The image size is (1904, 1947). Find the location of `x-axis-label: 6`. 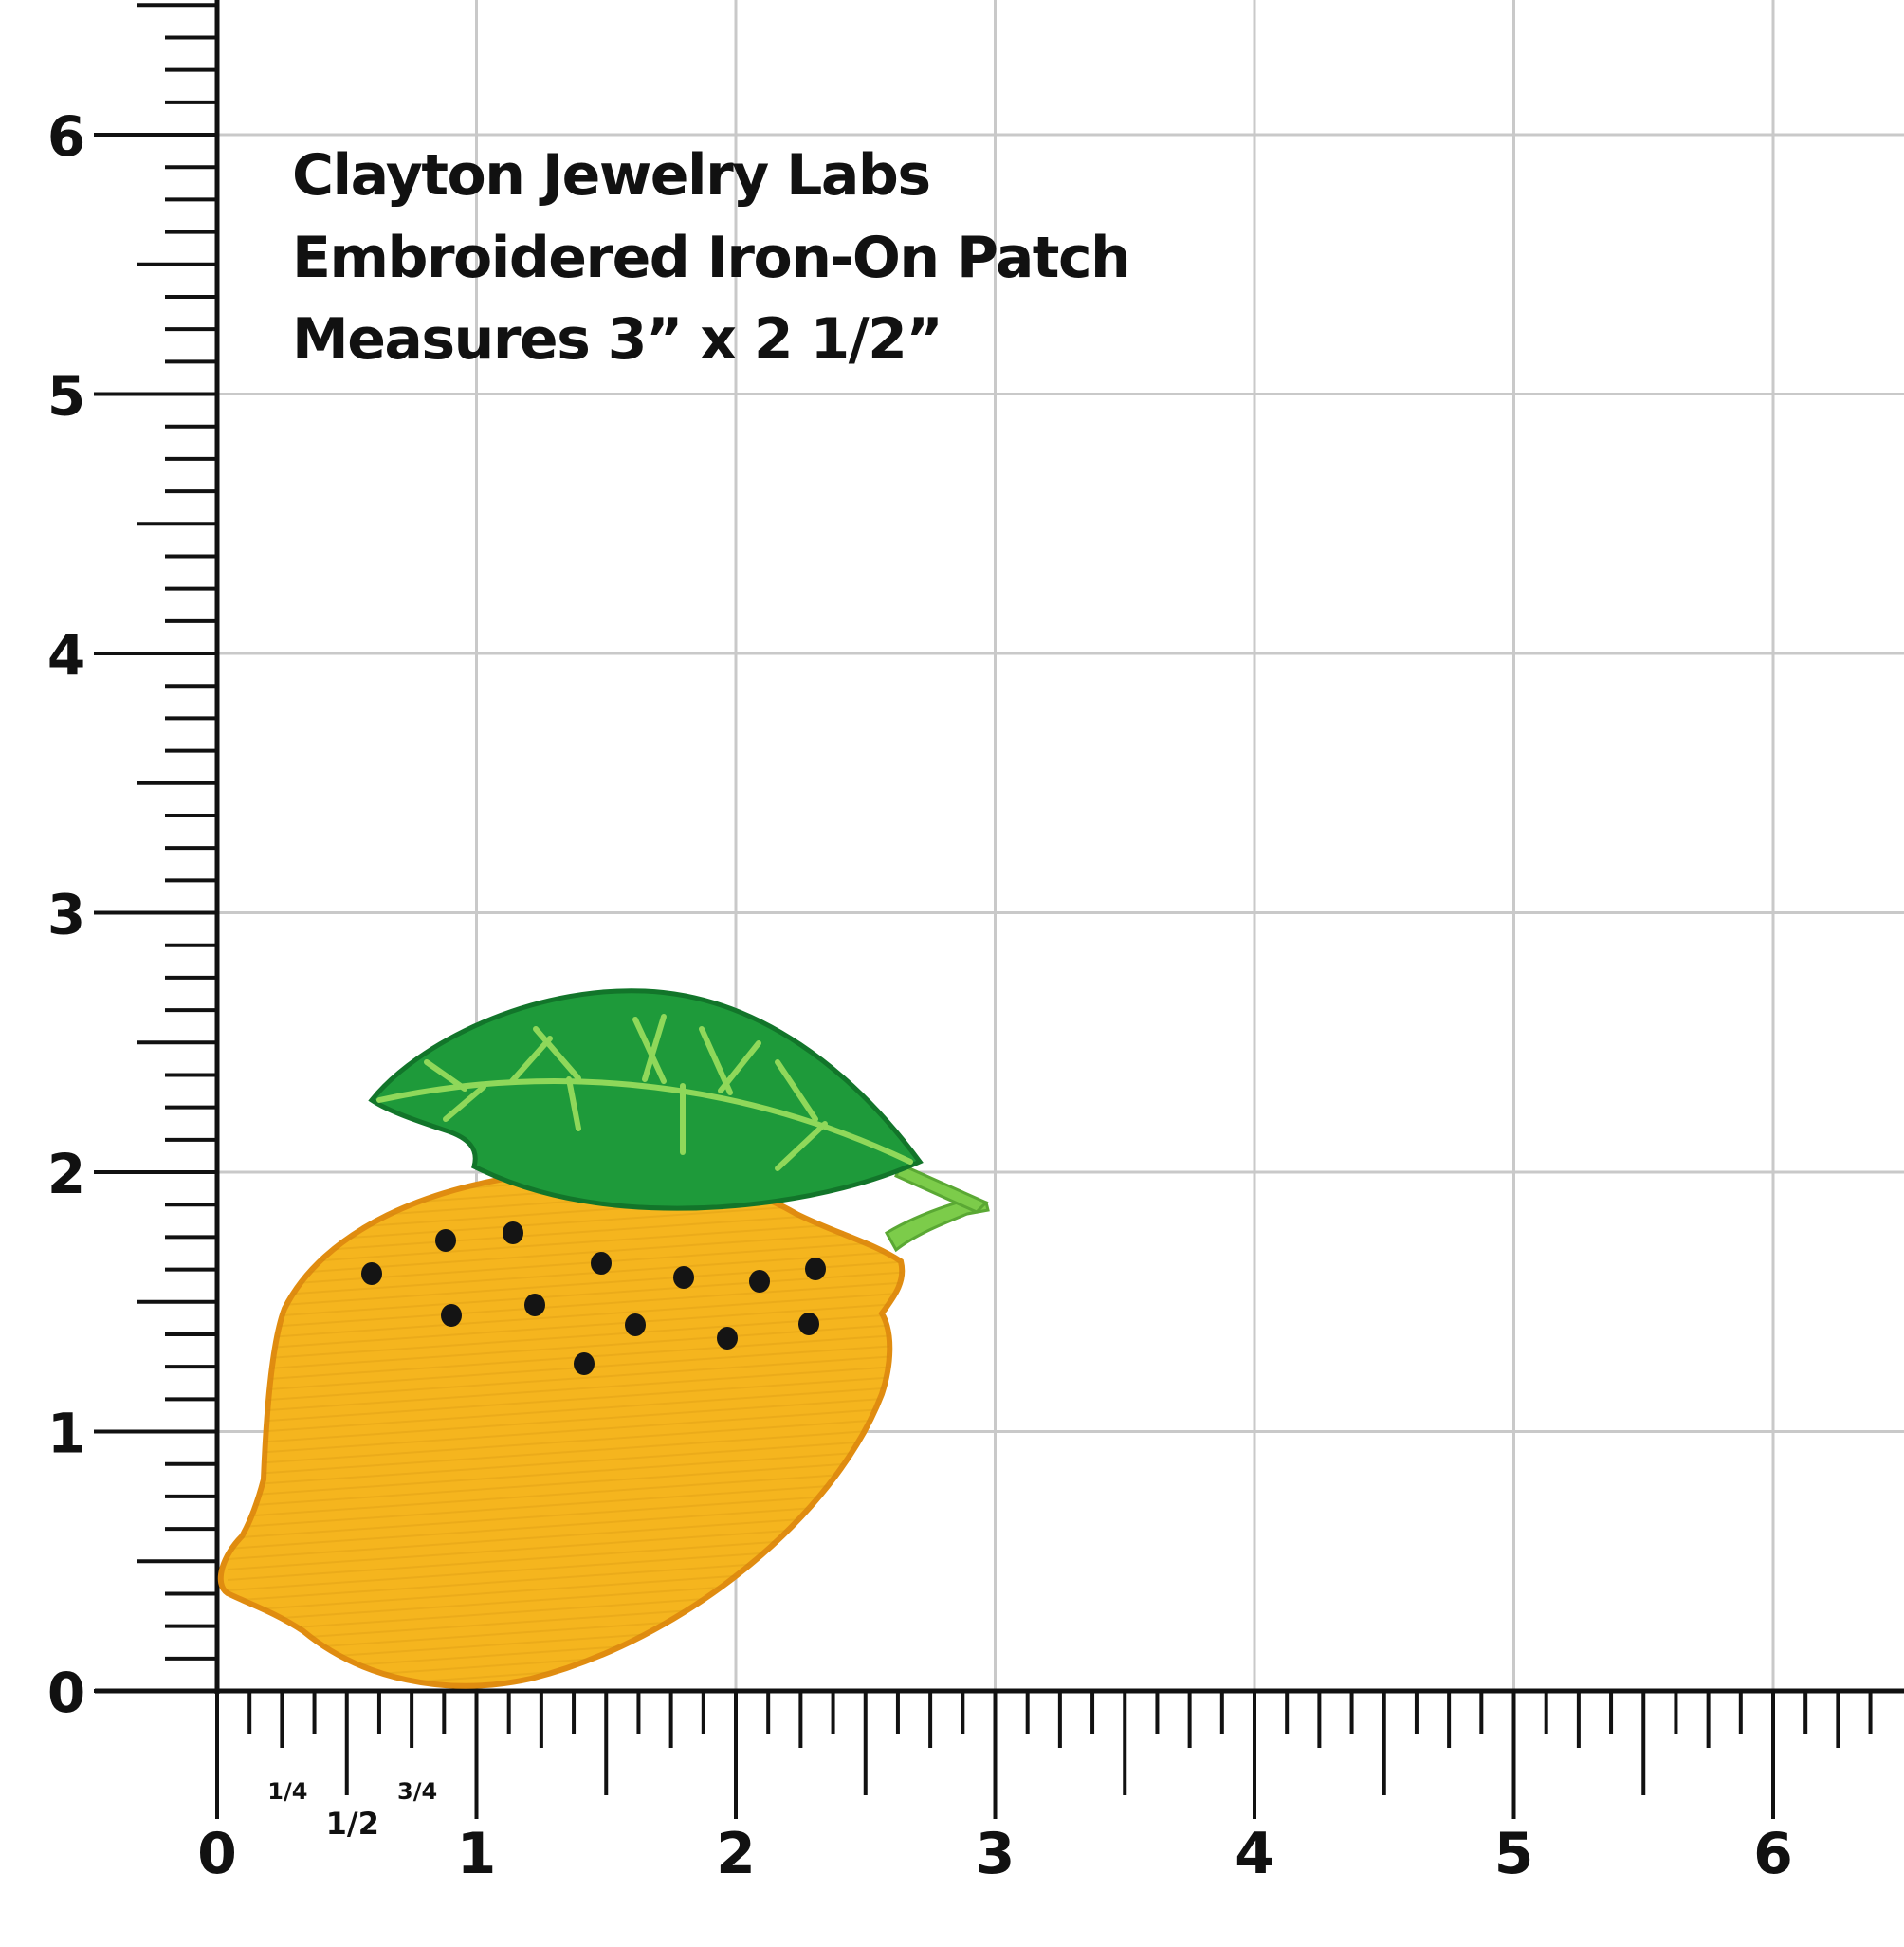

x-axis-label: 6 is located at coordinates (1773, 1854).